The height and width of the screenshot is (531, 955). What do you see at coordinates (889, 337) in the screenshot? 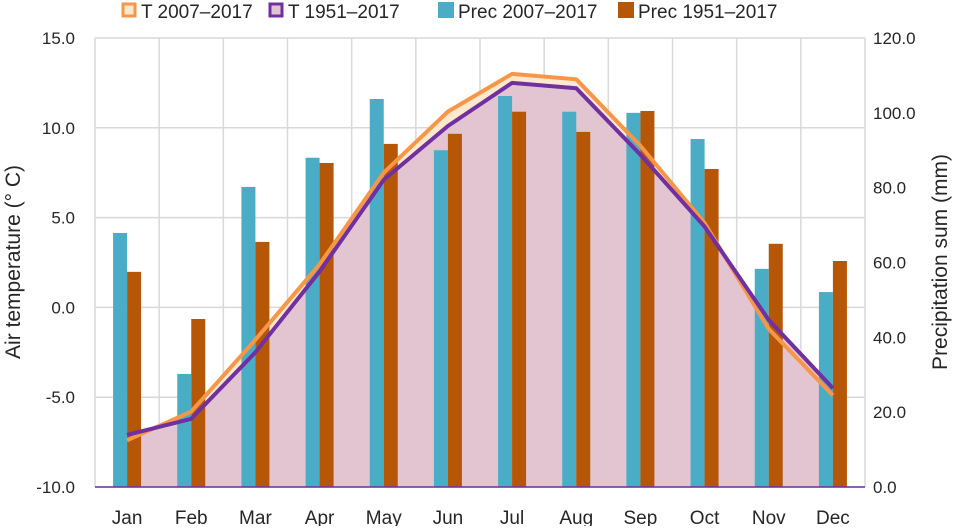
I see `y2-tick-label: 40.0` at bounding box center [889, 337].